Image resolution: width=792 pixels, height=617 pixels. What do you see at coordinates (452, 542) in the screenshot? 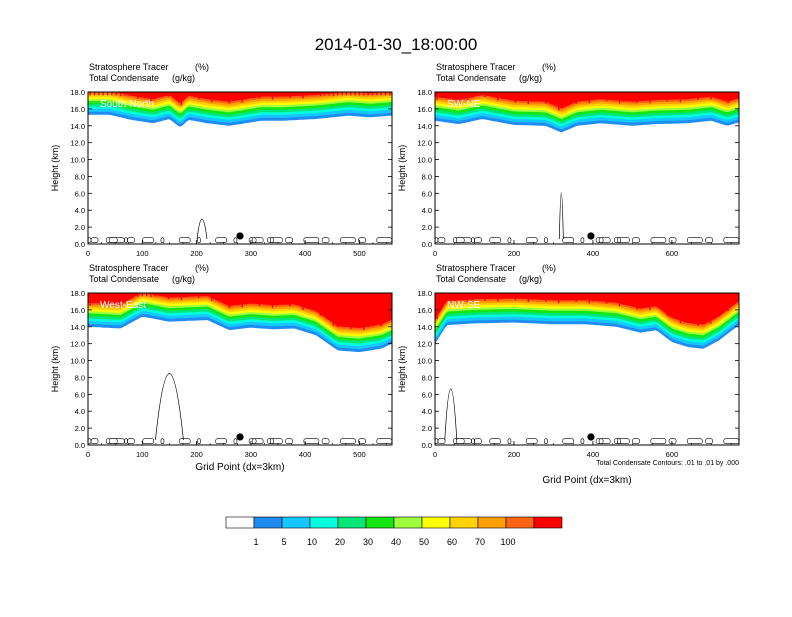
I see `colorbar-label: 60` at bounding box center [452, 542].